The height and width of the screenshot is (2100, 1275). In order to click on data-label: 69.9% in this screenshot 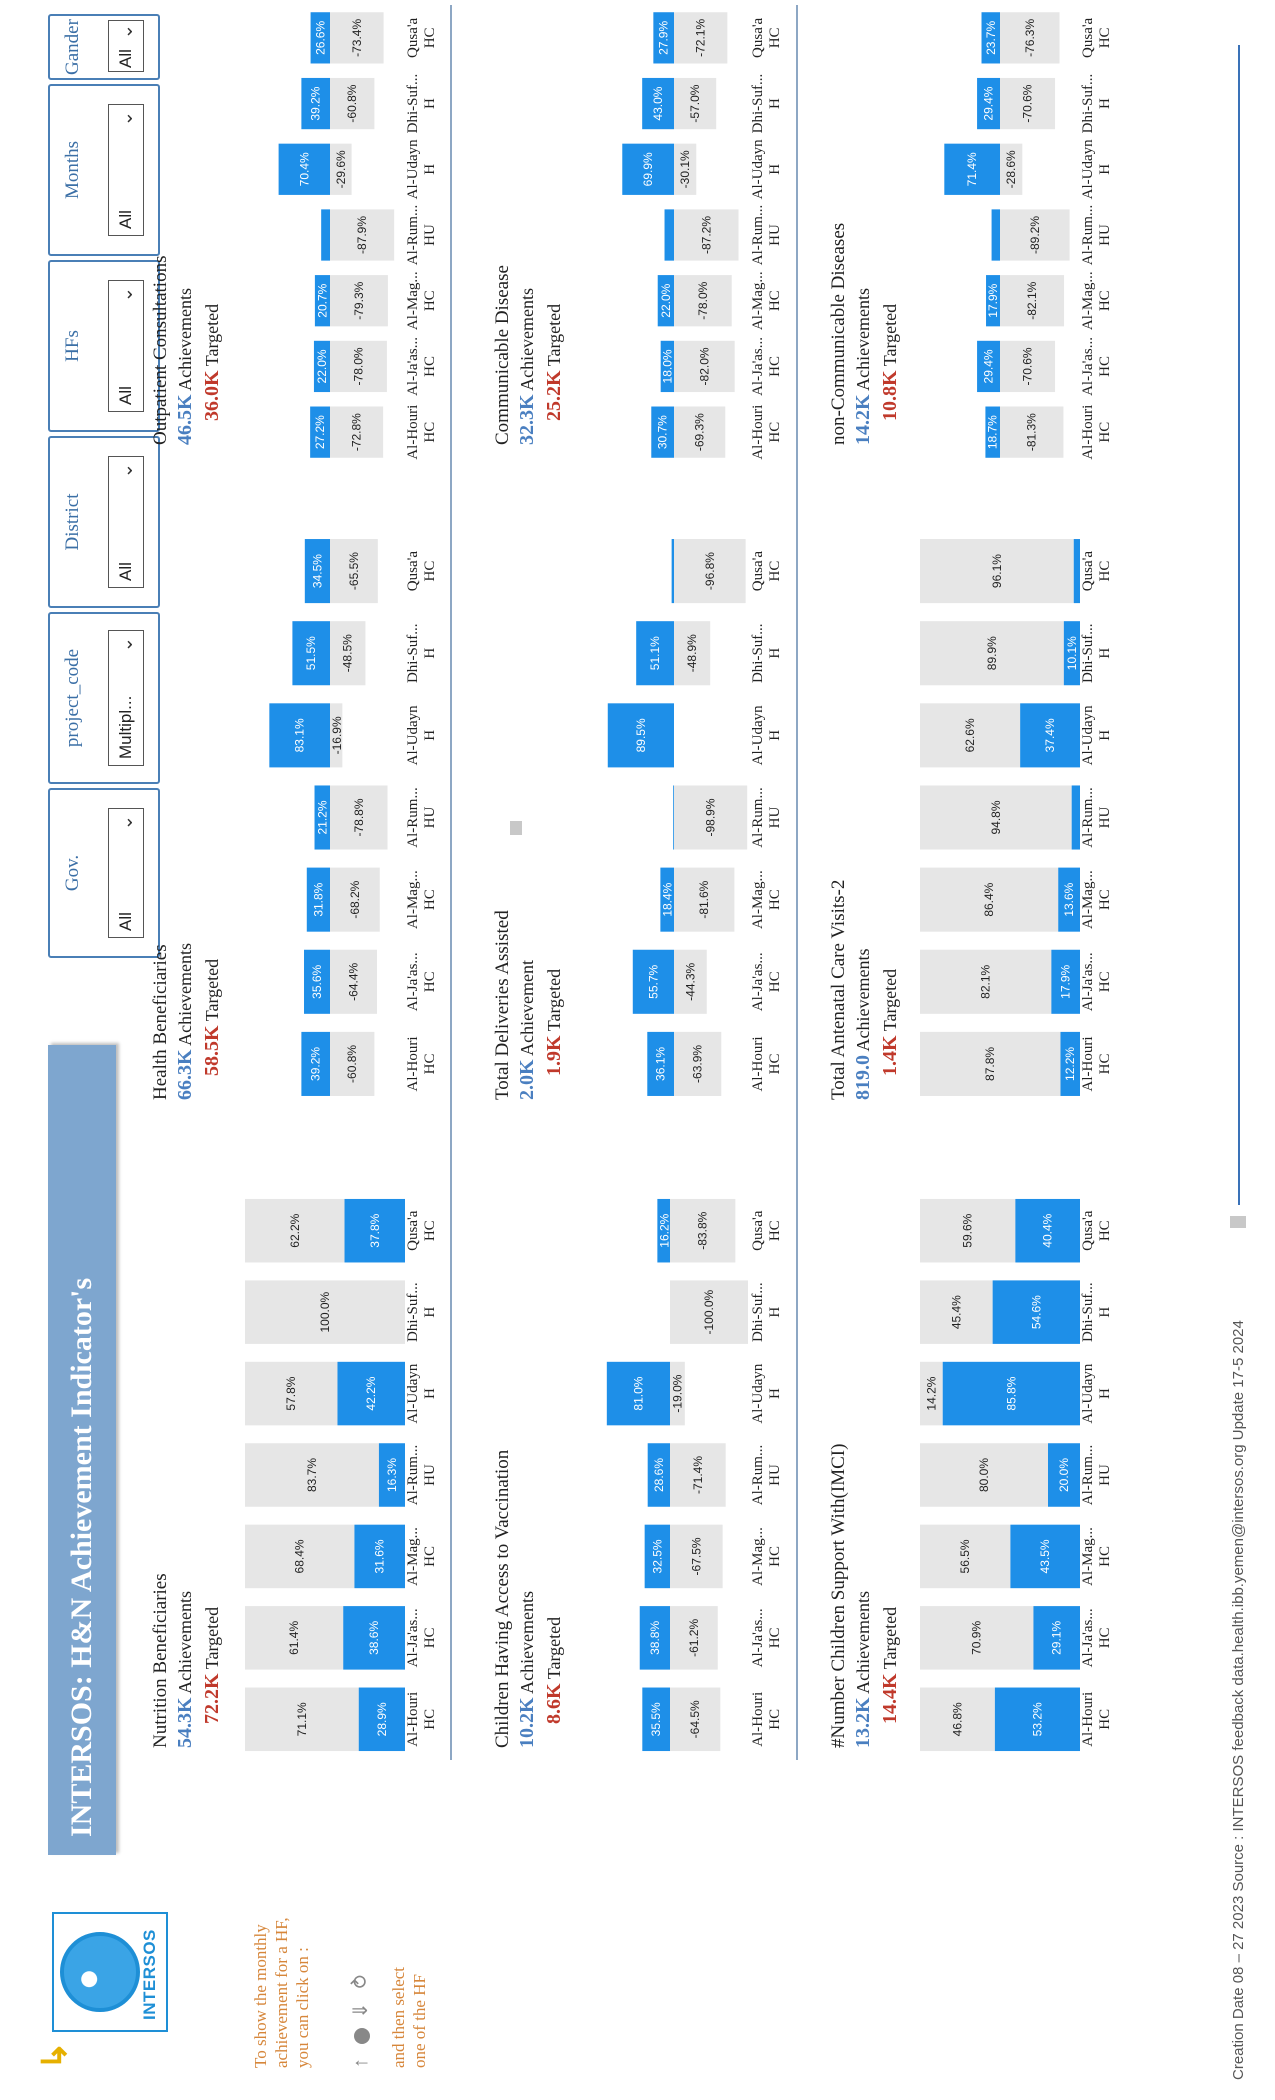, I will do `click(648, 169)`.